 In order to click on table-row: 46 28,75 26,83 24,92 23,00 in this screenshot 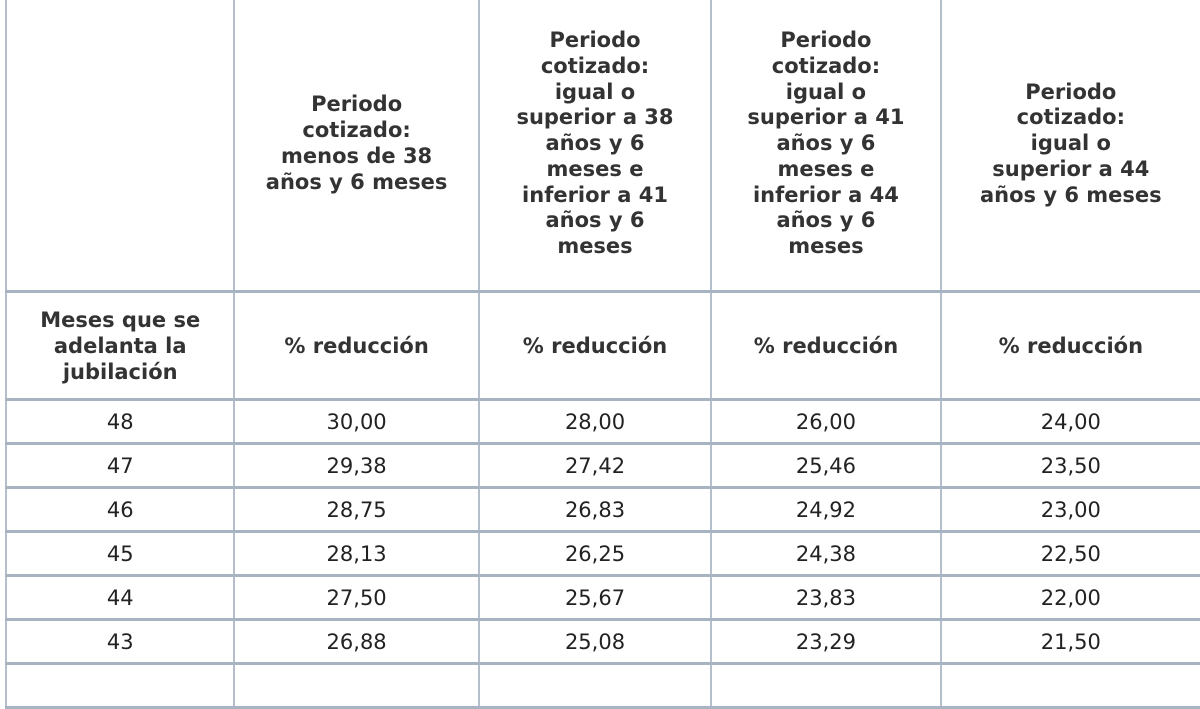, I will do `click(602, 510)`.